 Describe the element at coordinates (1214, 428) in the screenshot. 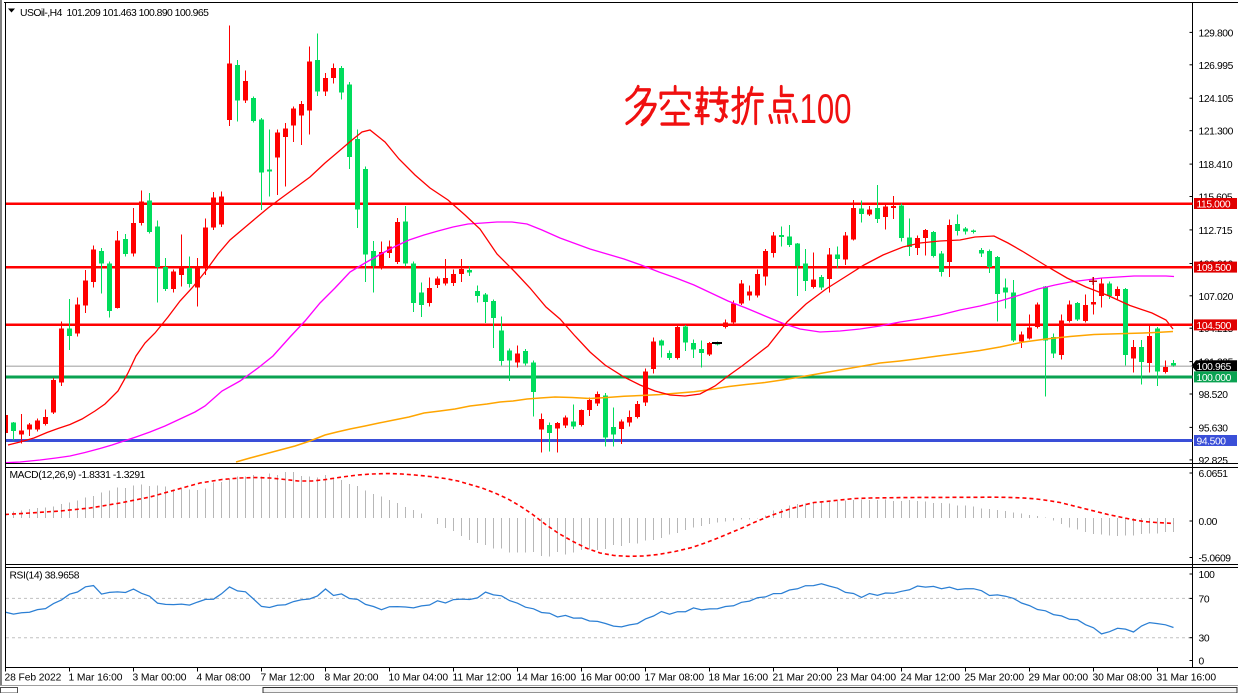

I see `svg-text: 95.630` at that location.